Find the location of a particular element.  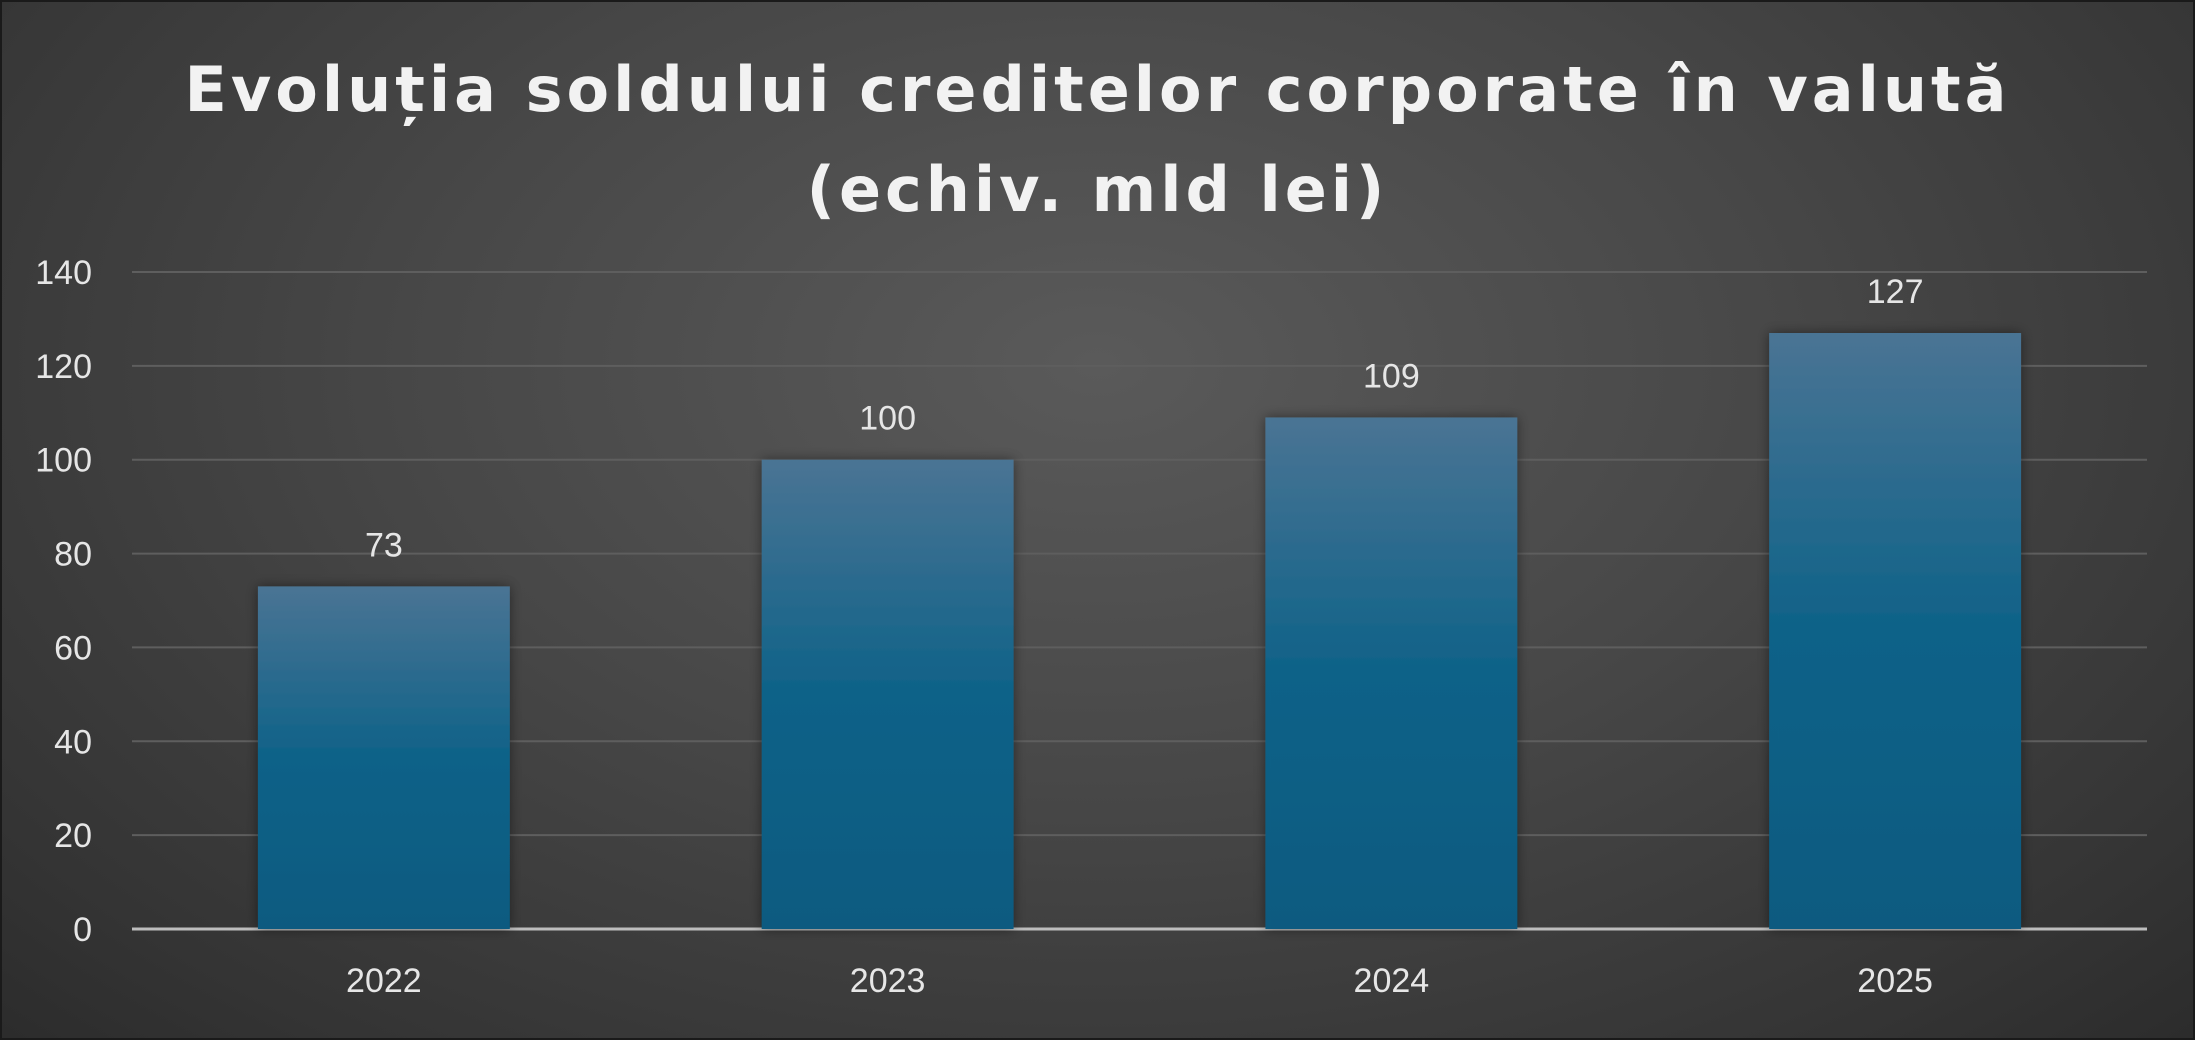

data-label-2025: 127 is located at coordinates (1895, 292).